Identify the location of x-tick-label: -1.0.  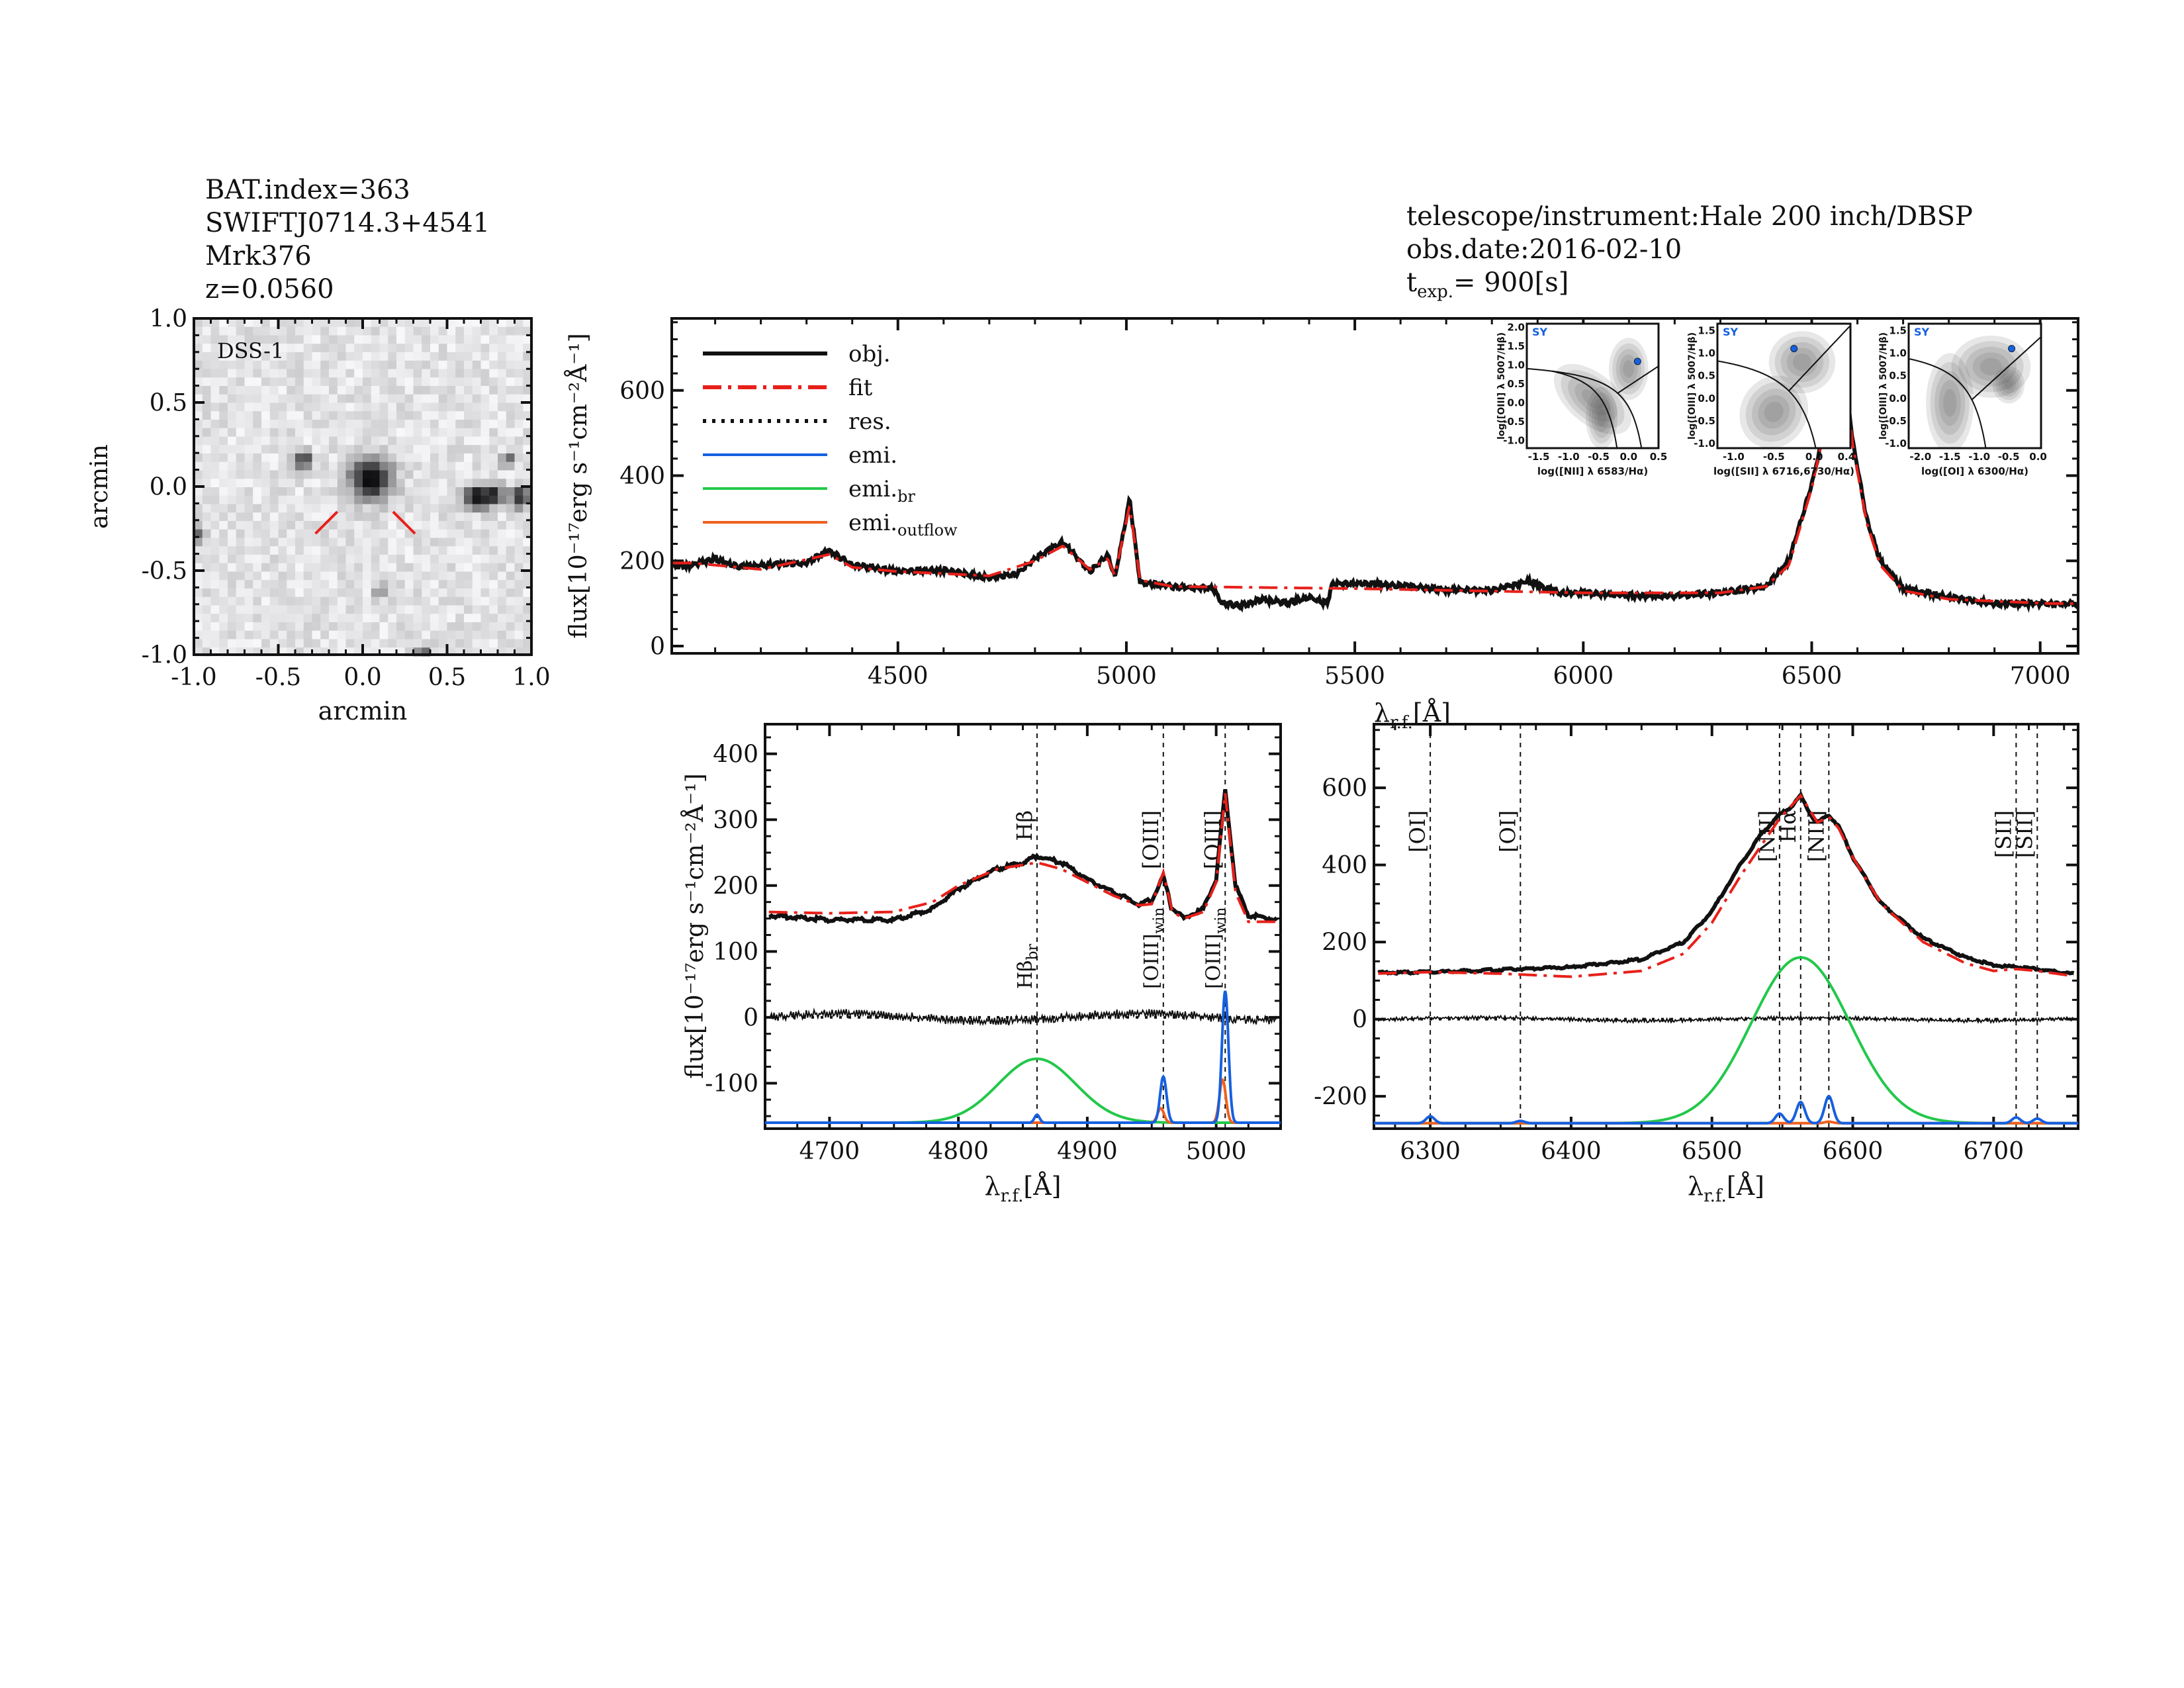
(1979, 457).